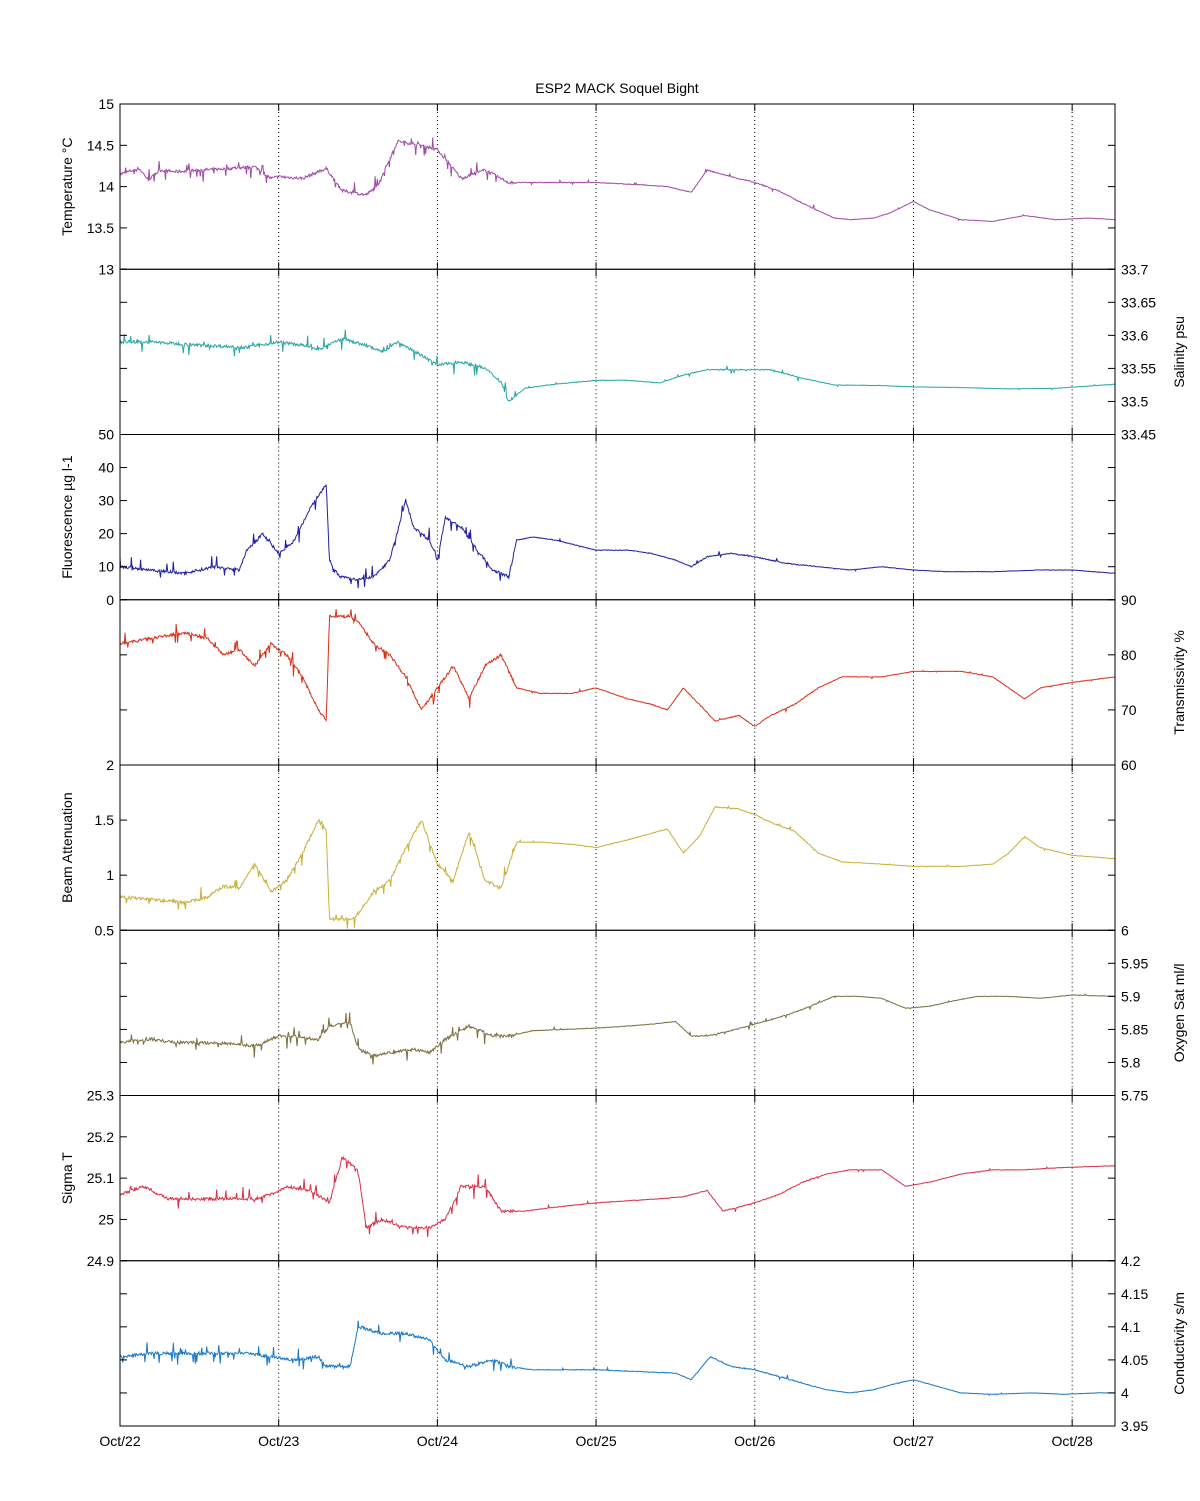  Describe the element at coordinates (1131, 1327) in the screenshot. I see `y-tick-label: 4.1` at that location.